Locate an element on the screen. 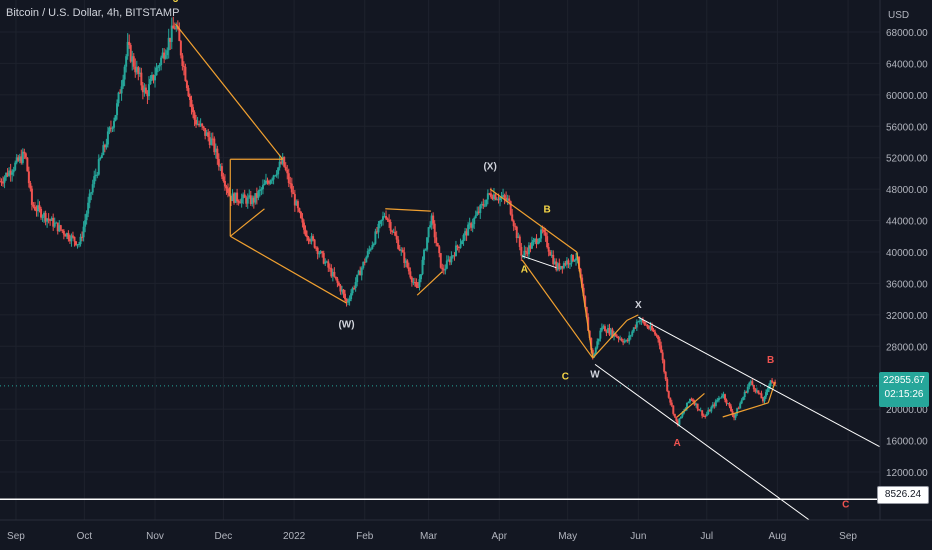  wave-label: 5 is located at coordinates (176, 2).